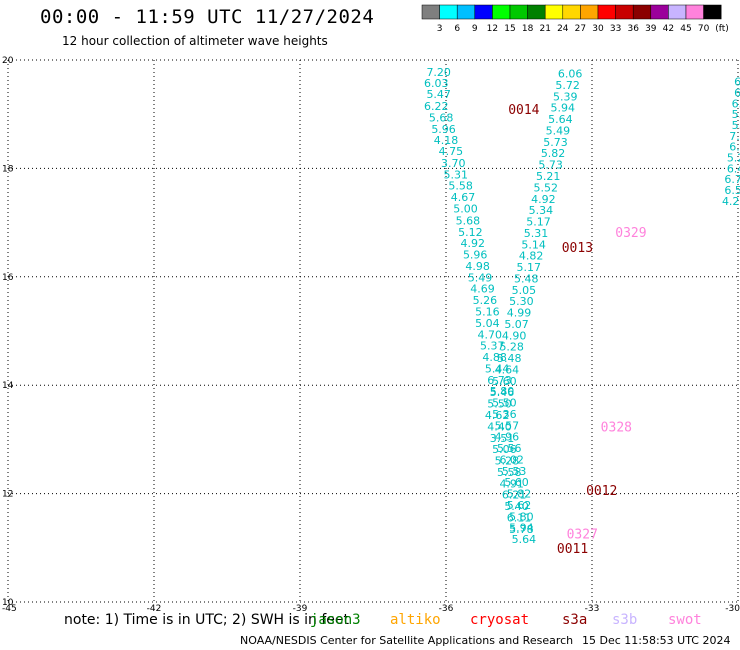 This screenshot has width=740, height=650. What do you see at coordinates (514, 495) in the screenshot?
I see `wave-height-value: 6.21` at bounding box center [514, 495].